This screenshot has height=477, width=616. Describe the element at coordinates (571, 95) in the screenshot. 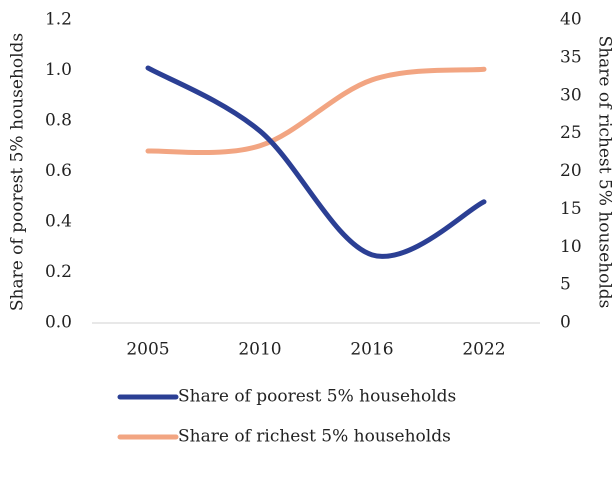

I see `y2-tick-label: 30` at that location.